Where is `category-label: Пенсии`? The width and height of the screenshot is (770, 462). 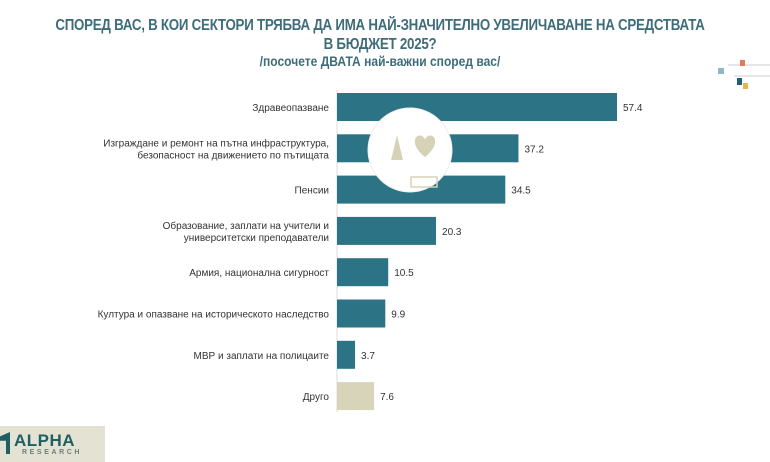
category-label: Пенсии is located at coordinates (312, 191).